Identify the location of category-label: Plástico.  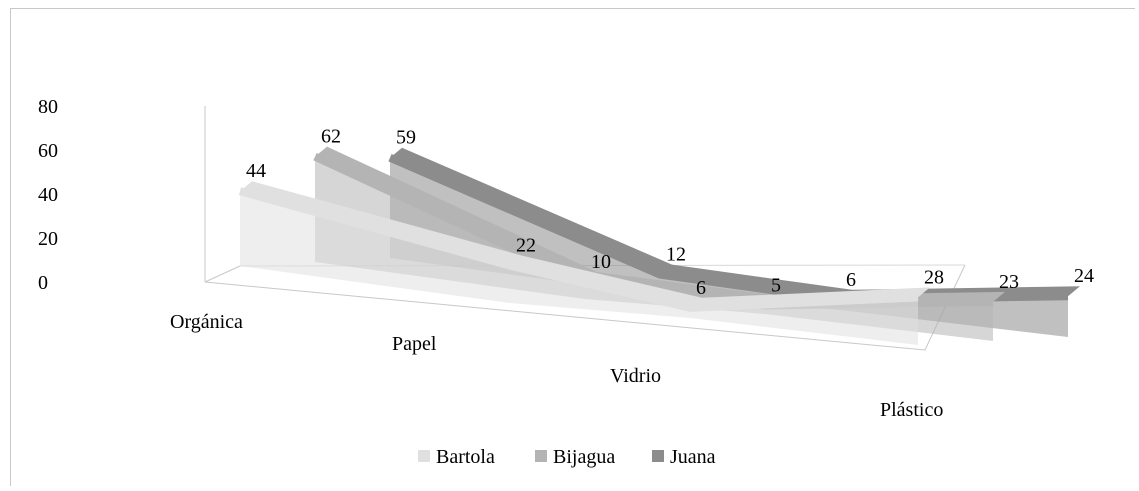
(911, 410).